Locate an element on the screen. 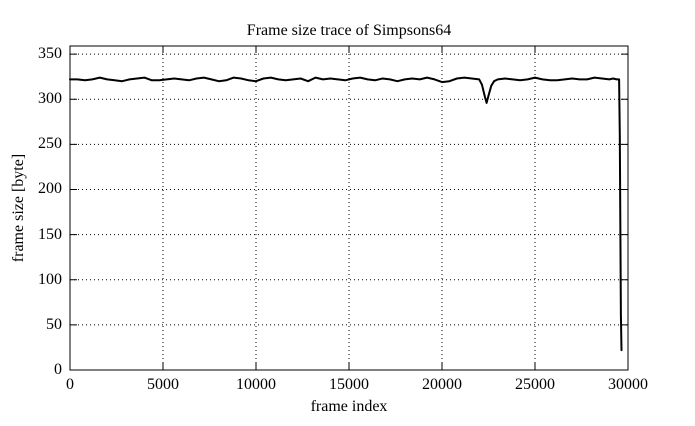 This screenshot has width=695, height=426. x-tick-label: 30000 is located at coordinates (628, 384).